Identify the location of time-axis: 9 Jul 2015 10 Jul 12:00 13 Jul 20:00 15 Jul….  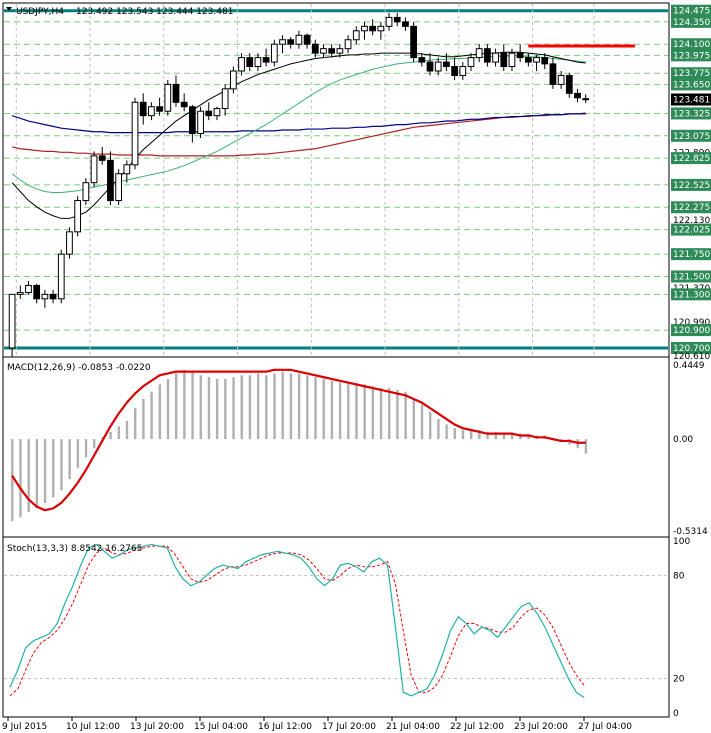
(317, 724).